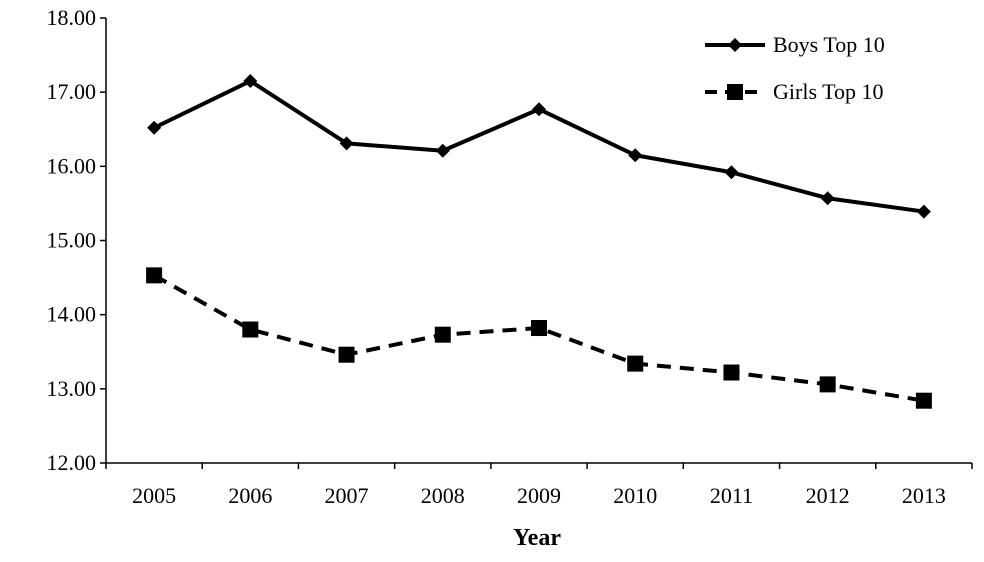 The image size is (984, 562). Describe the element at coordinates (72, 91) in the screenshot. I see `y-tick-label: 17.00` at that location.